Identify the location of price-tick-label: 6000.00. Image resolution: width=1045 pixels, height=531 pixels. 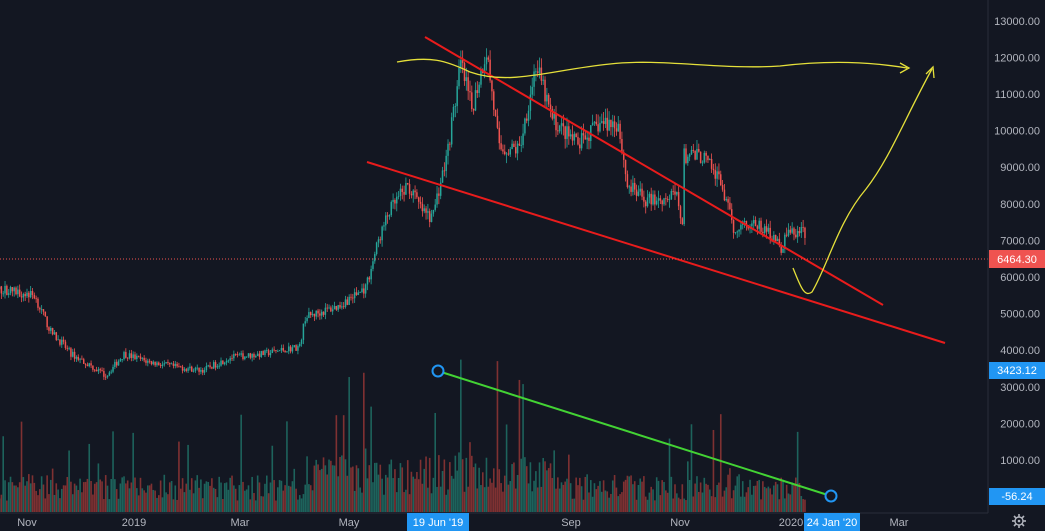
(1020, 278).